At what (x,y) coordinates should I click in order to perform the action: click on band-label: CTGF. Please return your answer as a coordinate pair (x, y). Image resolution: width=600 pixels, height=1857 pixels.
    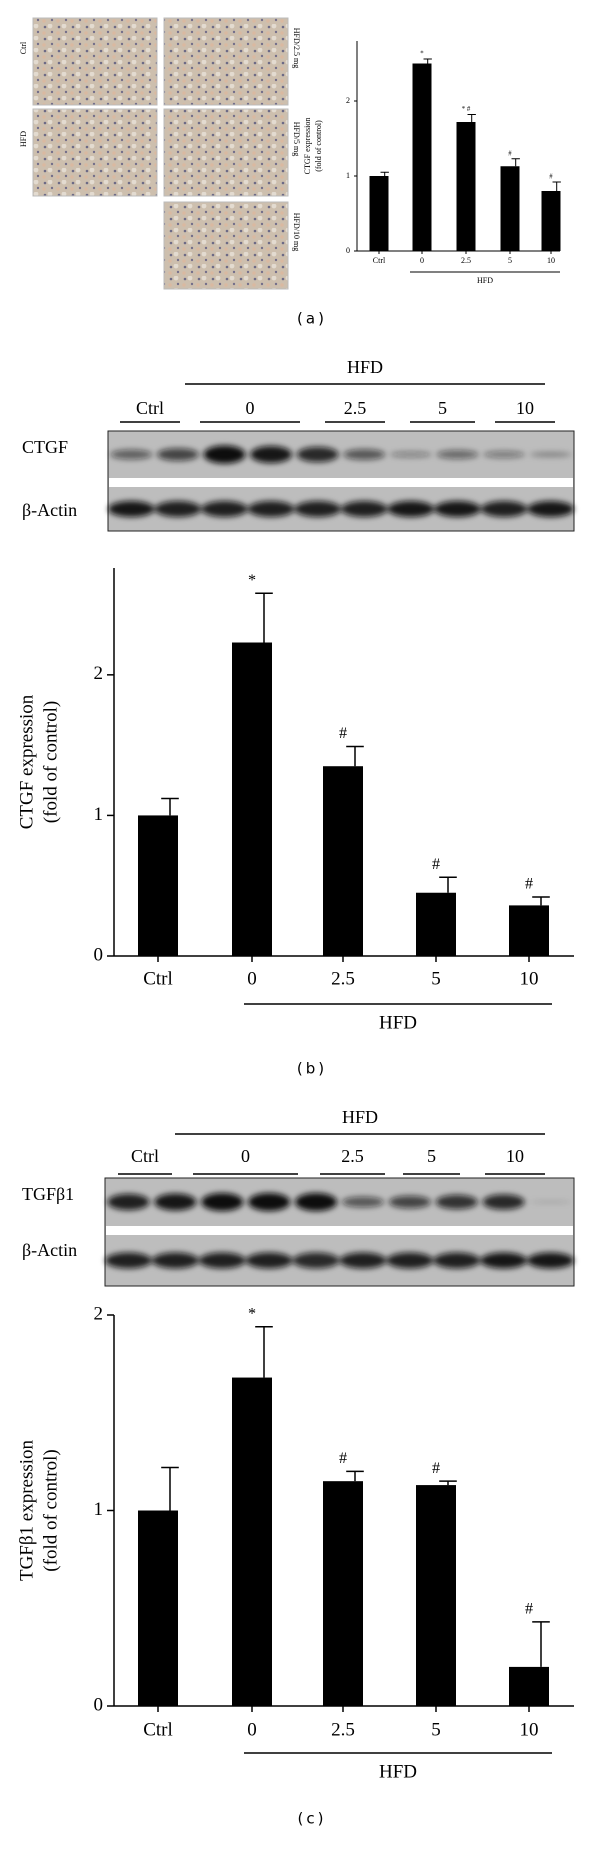
    Looking at the image, I should click on (45, 447).